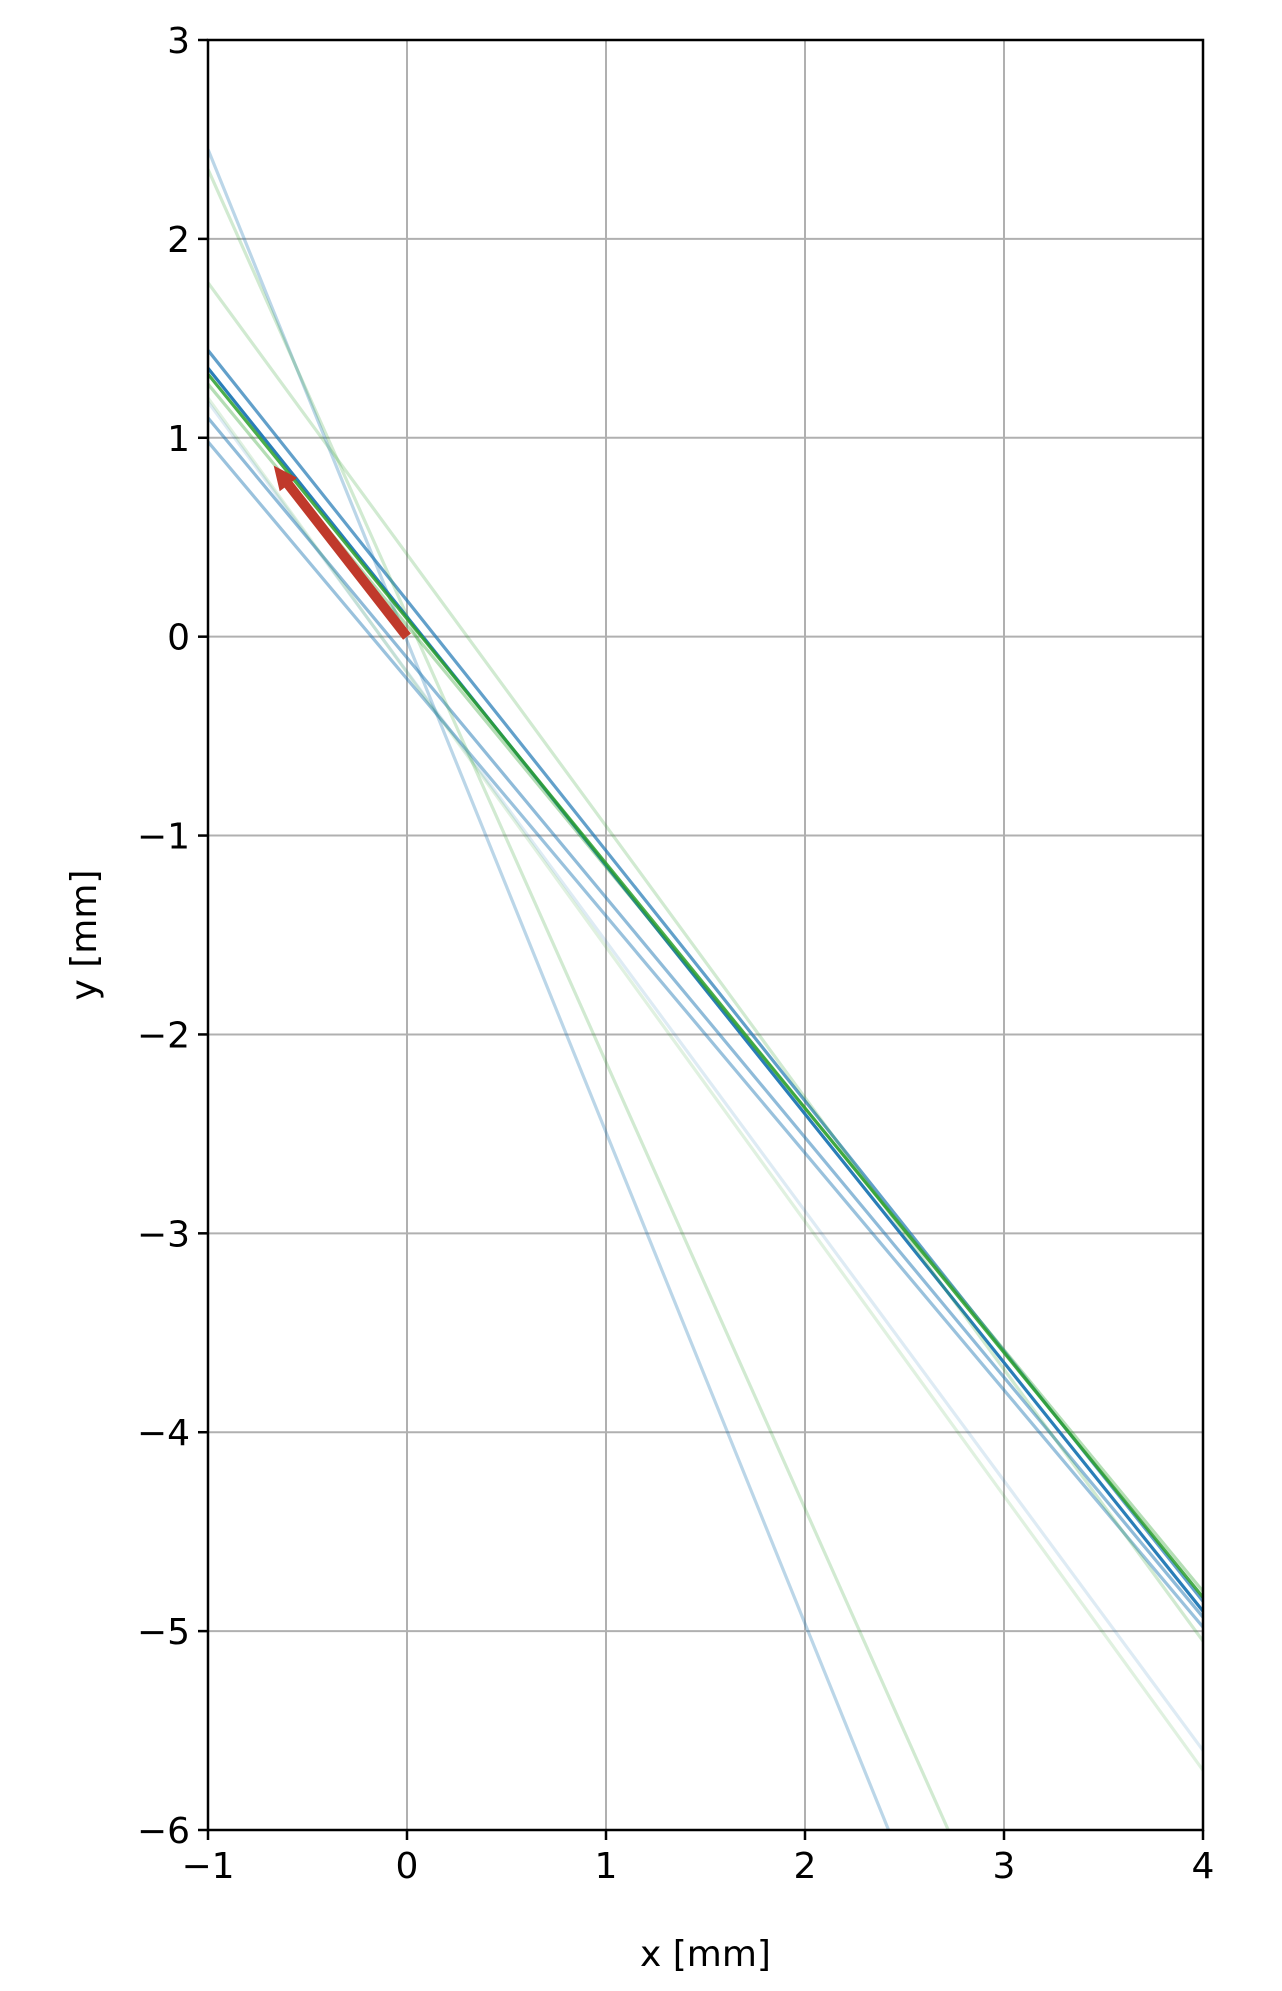  What do you see at coordinates (805, 1866) in the screenshot?
I see `x-tick-label: 2` at bounding box center [805, 1866].